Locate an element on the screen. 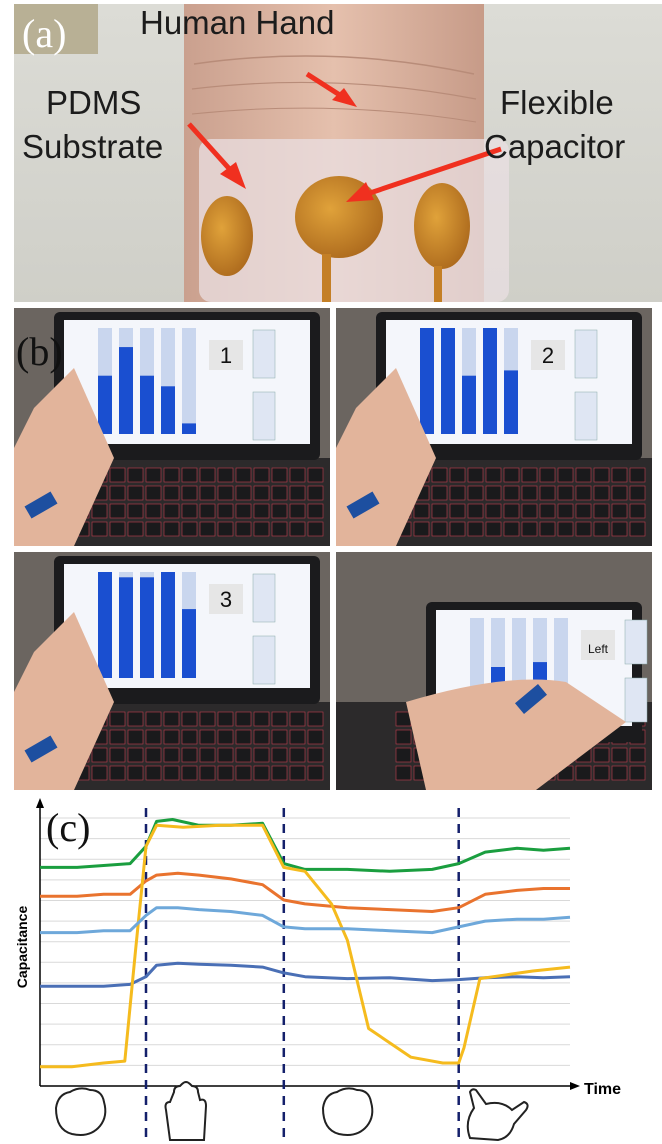 The height and width of the screenshot is (1144, 662). gesture-readout: 2 is located at coordinates (548, 355).